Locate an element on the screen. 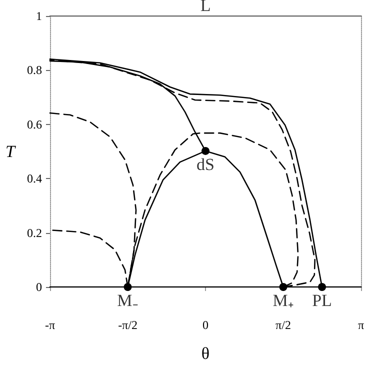 Image resolution: width=368 pixels, height=372 pixels. x-axis-title: θ is located at coordinates (205, 353).